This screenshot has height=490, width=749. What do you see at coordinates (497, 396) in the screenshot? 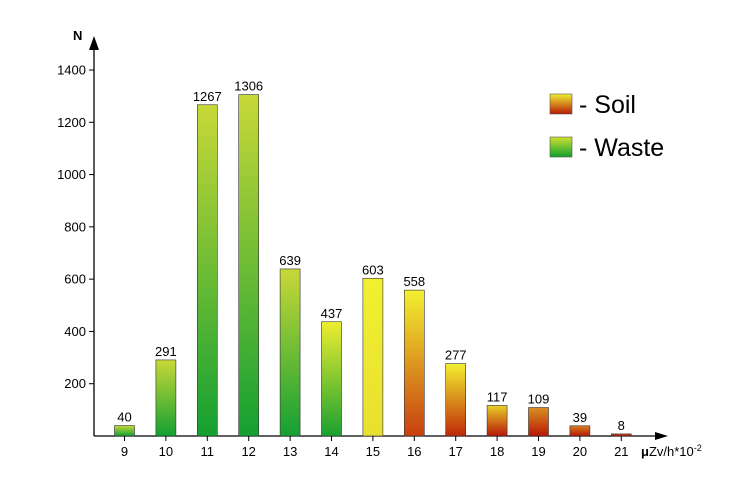
I see `data-label-18: 117` at bounding box center [497, 396].